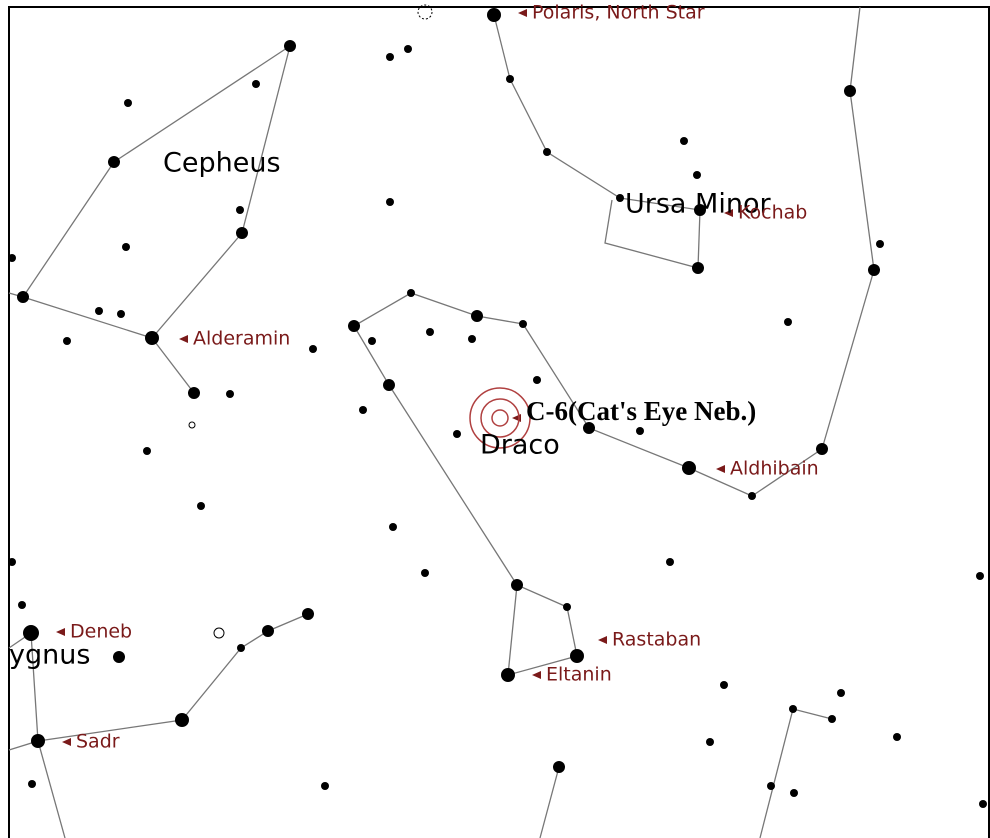 The image size is (990, 838). Describe the element at coordinates (641, 411) in the screenshot. I see `object-label: C-6(Cat's Eye Neb.)` at that location.